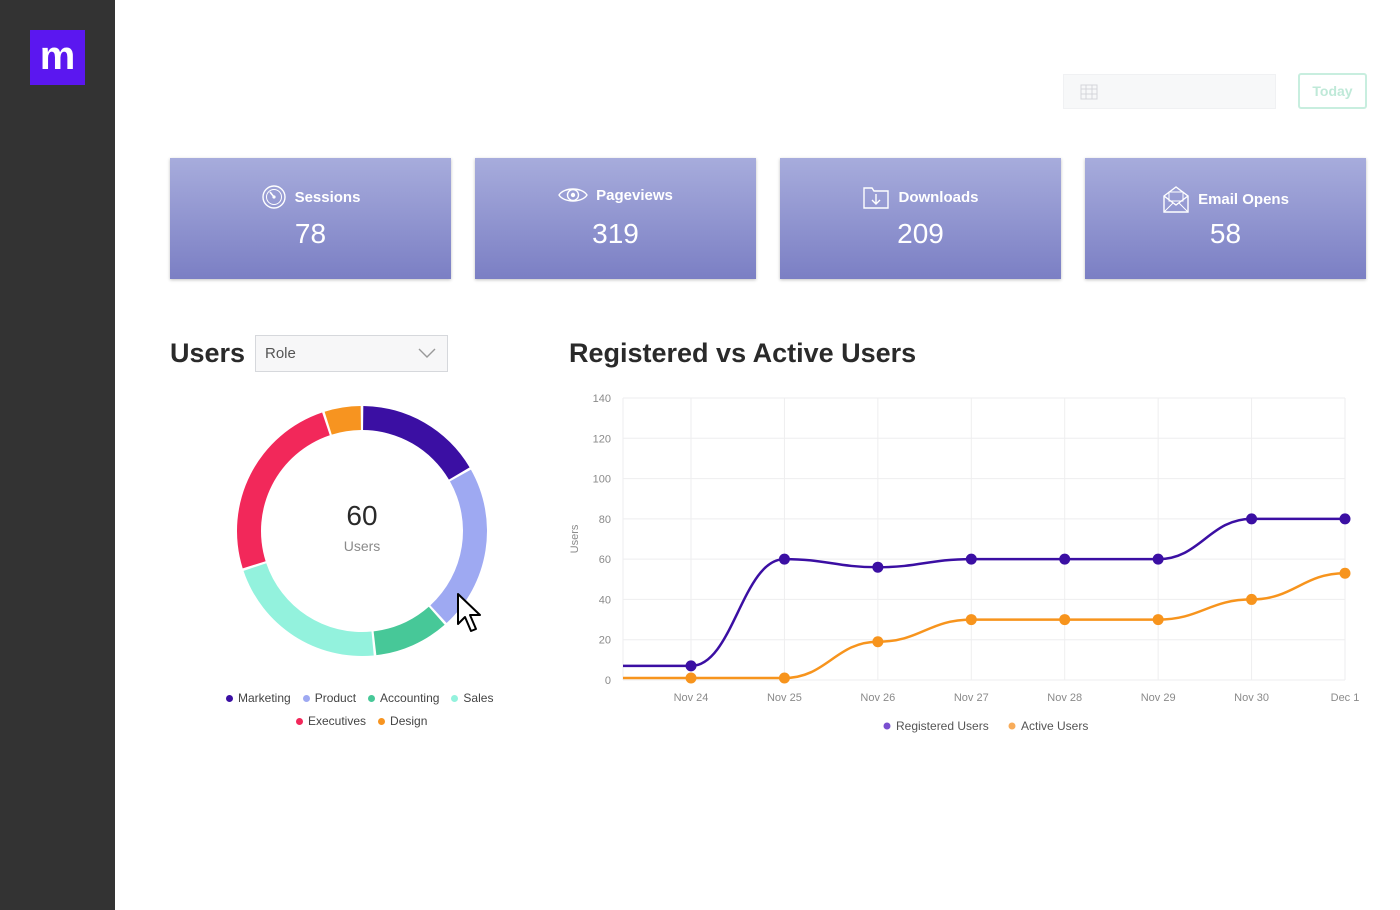 This screenshot has height=910, width=1400. I want to click on y-tick-label: 120, so click(602, 439).